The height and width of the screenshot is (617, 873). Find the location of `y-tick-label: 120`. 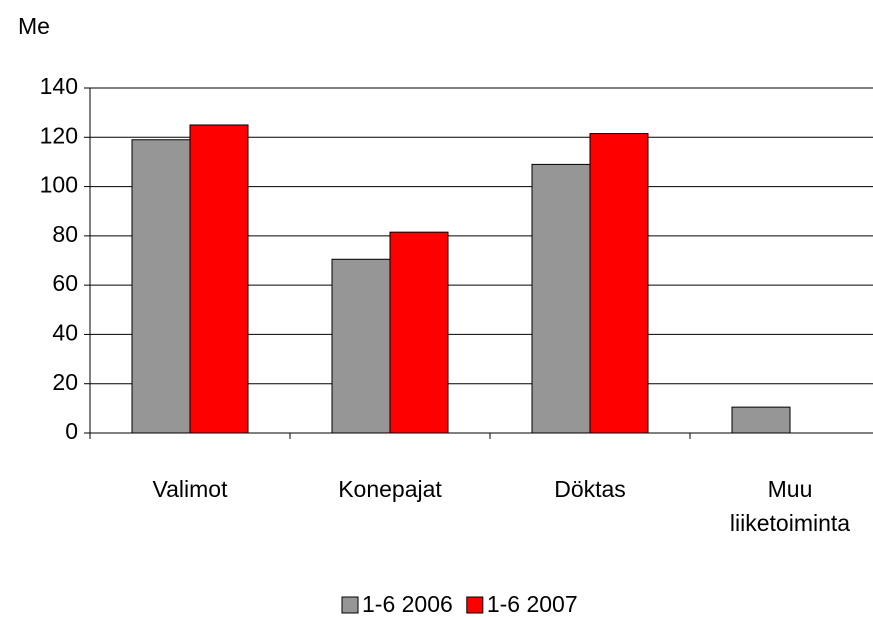

y-tick-label: 120 is located at coordinates (59, 135).